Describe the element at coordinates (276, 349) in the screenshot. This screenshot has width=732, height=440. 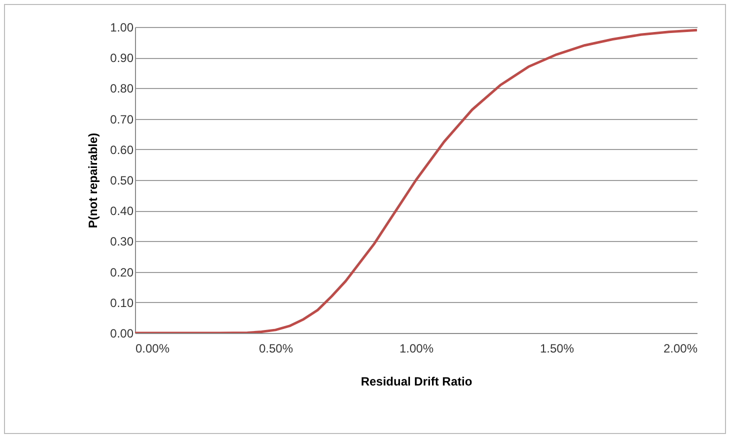
I see `x-tick-label: 0.50%` at that location.